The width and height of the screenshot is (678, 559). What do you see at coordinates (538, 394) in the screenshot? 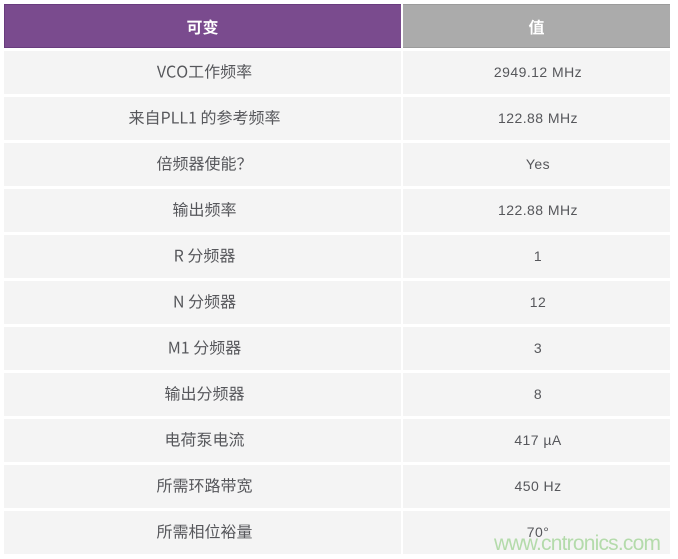
I see `svg-text: 8` at bounding box center [538, 394].